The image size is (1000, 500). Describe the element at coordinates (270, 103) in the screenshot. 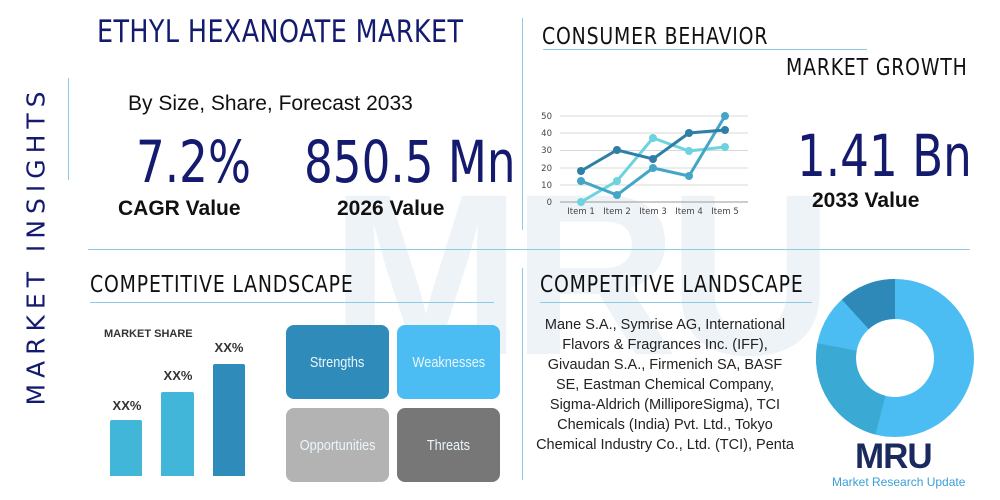

I see `page-subtitle: By Size, Share, Forecast 2033` at that location.